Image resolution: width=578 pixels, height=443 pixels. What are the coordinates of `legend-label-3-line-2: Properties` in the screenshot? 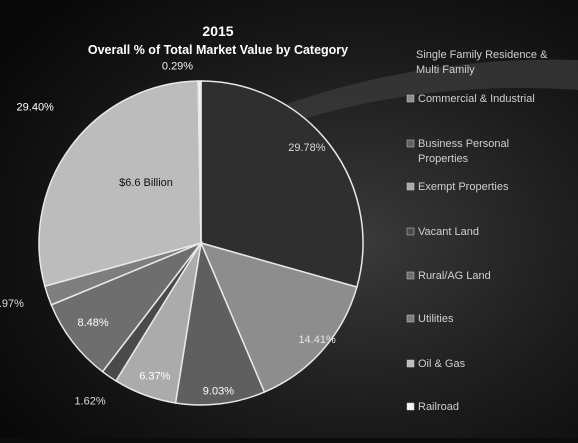 It's located at (443, 159).